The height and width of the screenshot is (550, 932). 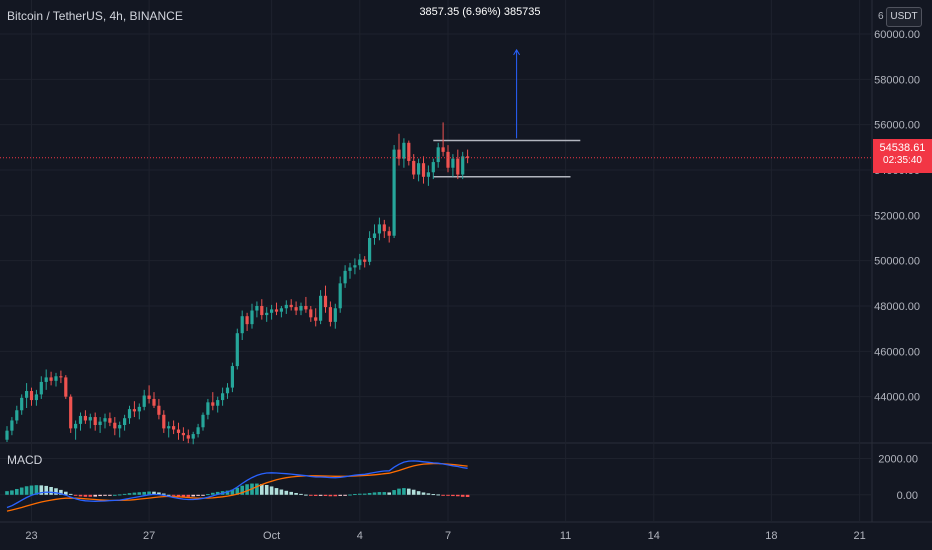 What do you see at coordinates (25, 460) in the screenshot?
I see `macd-pane-title: MACD` at bounding box center [25, 460].